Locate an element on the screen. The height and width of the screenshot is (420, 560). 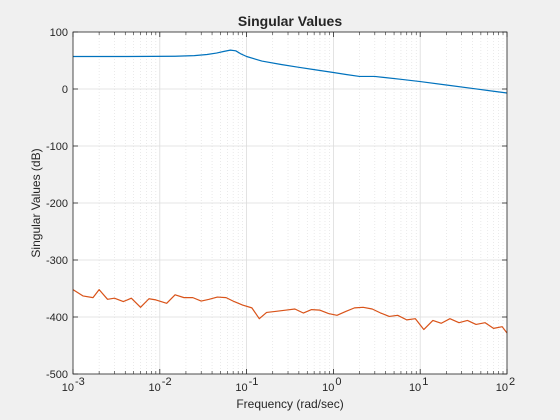
x-tick-label: 10 -2 is located at coordinates (160, 385).